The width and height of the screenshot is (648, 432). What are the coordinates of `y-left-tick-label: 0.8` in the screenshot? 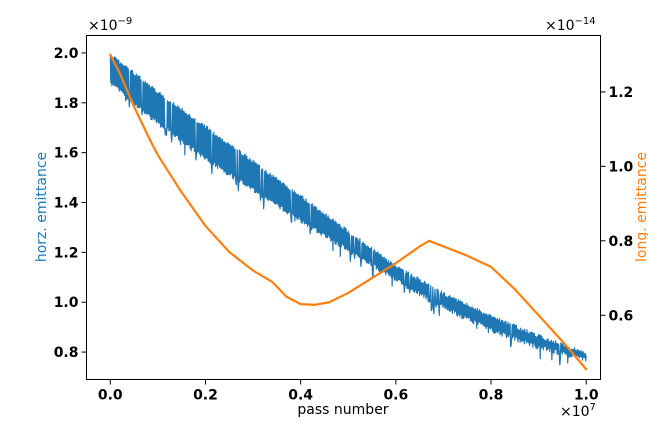 It's located at (66, 353).